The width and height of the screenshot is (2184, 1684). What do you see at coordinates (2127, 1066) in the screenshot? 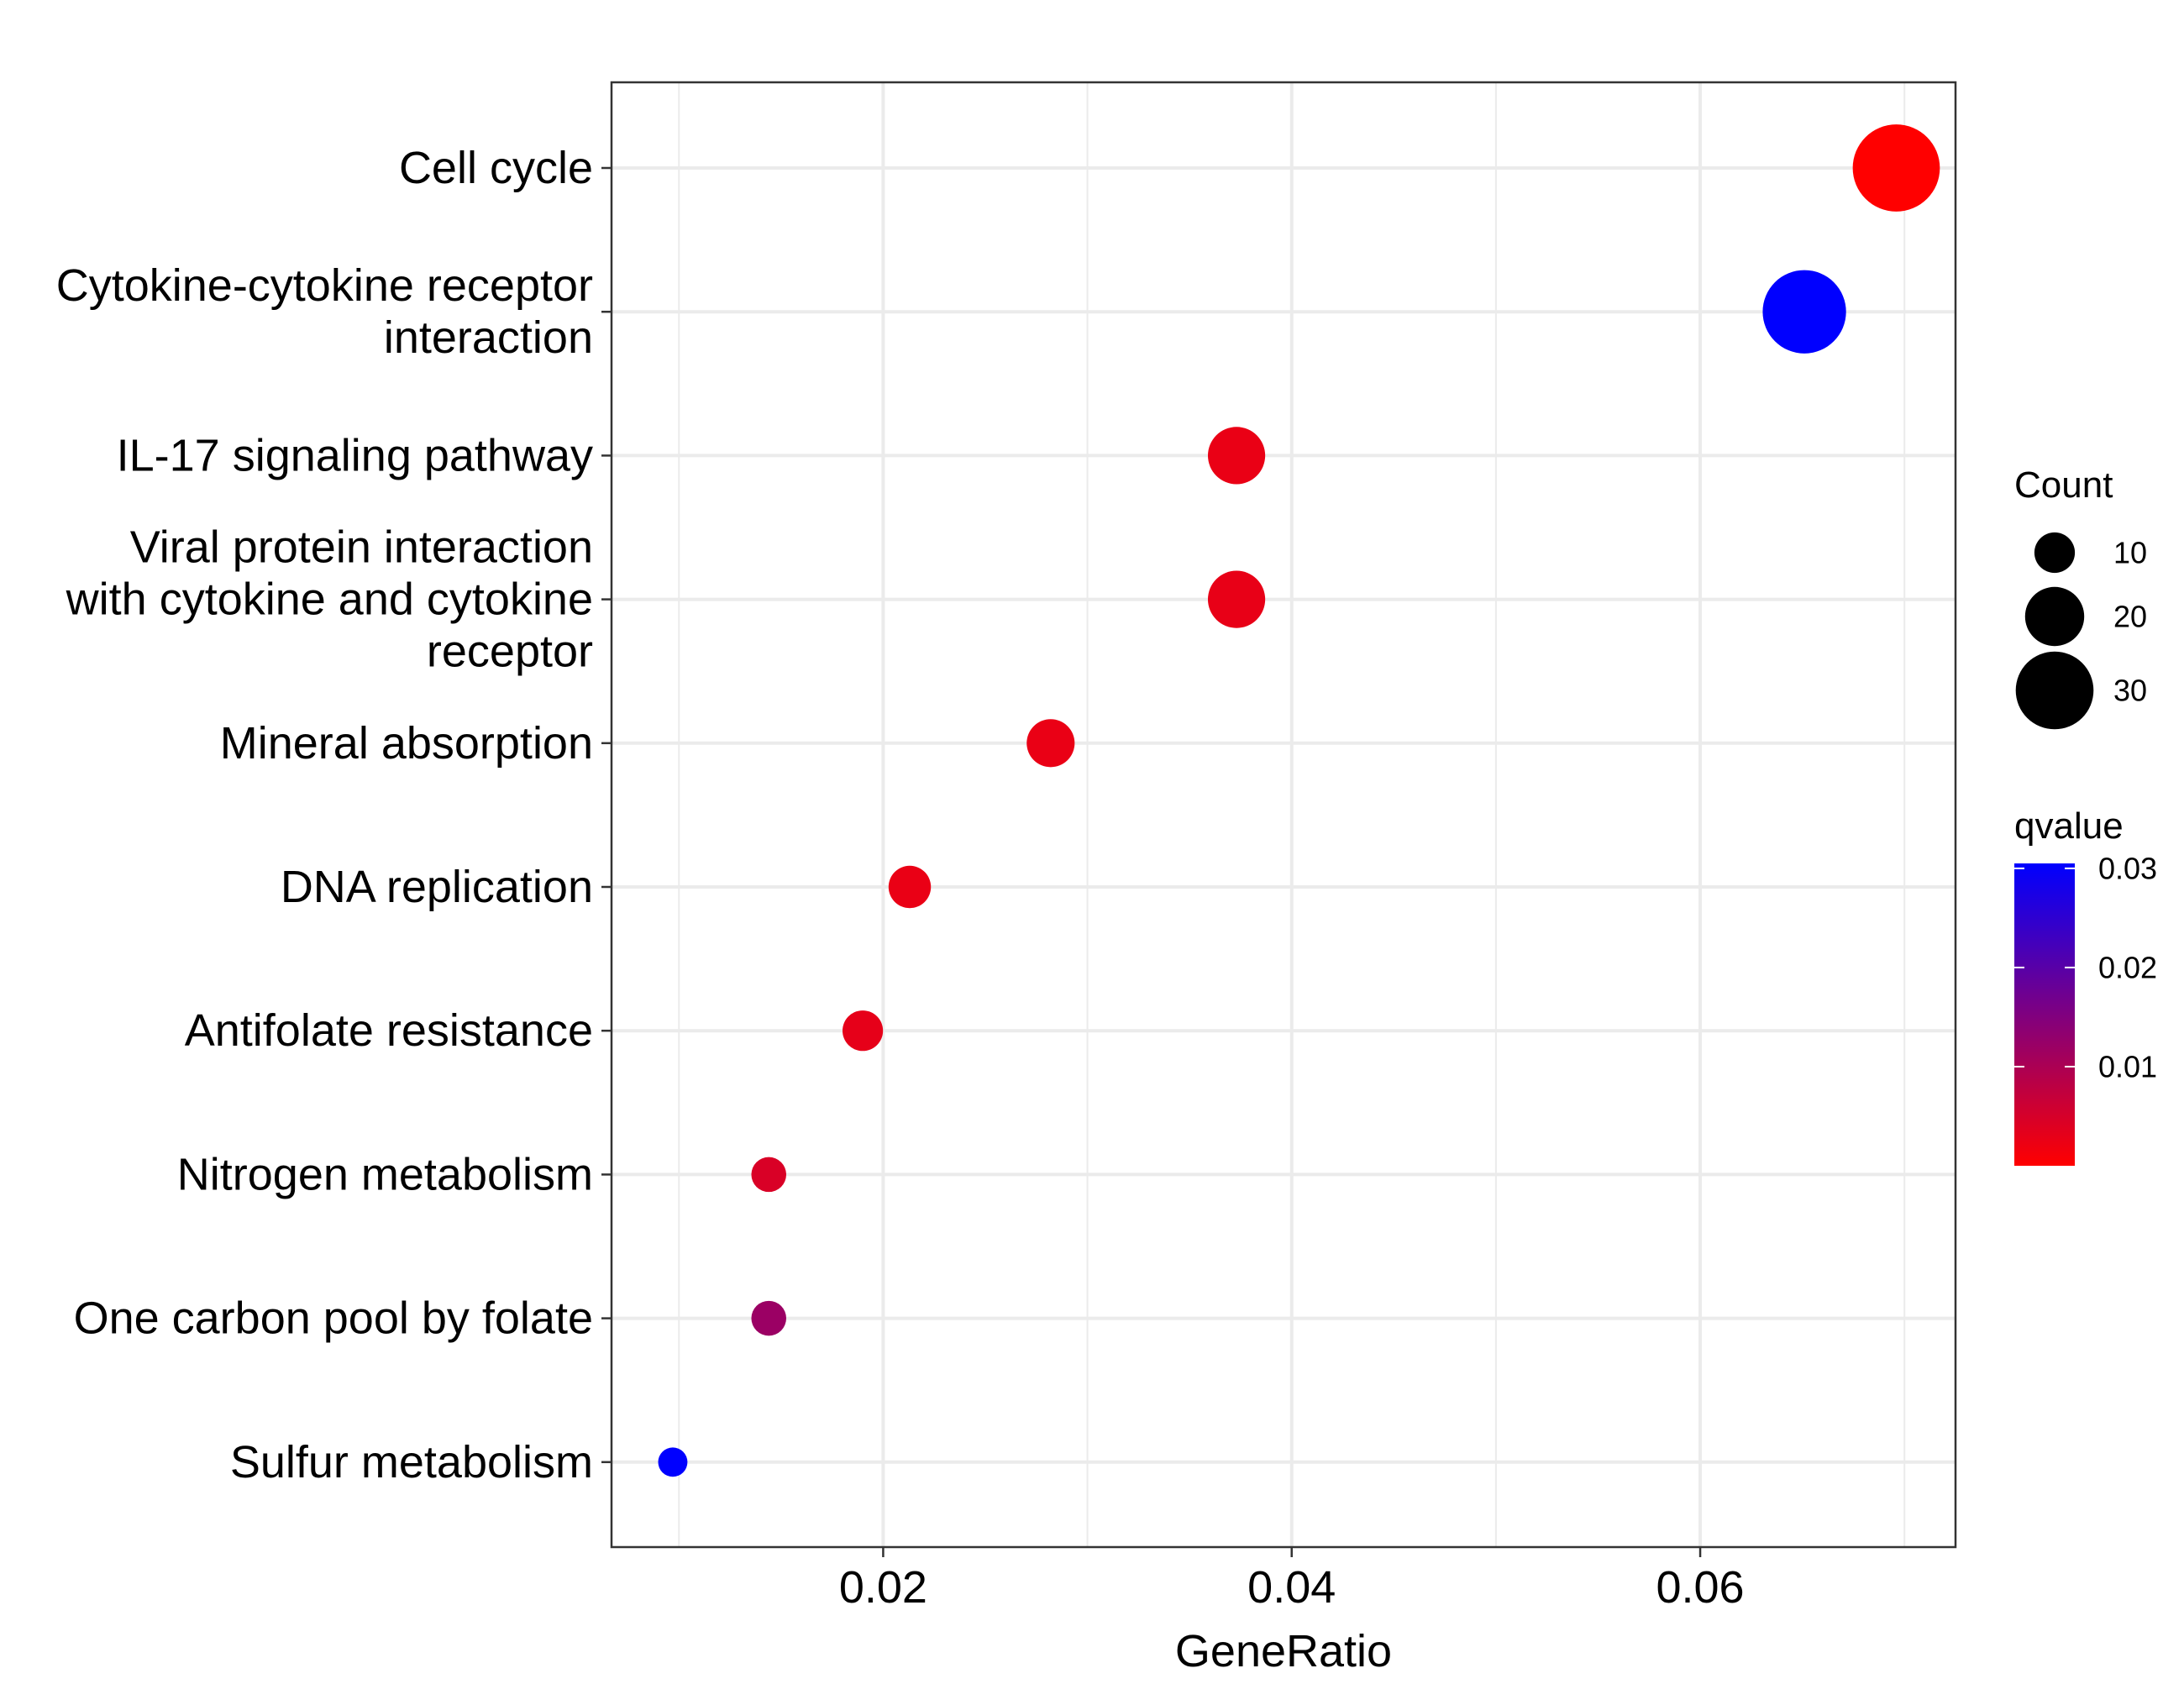
I see `color-legend-label: 0.01` at bounding box center [2127, 1066].